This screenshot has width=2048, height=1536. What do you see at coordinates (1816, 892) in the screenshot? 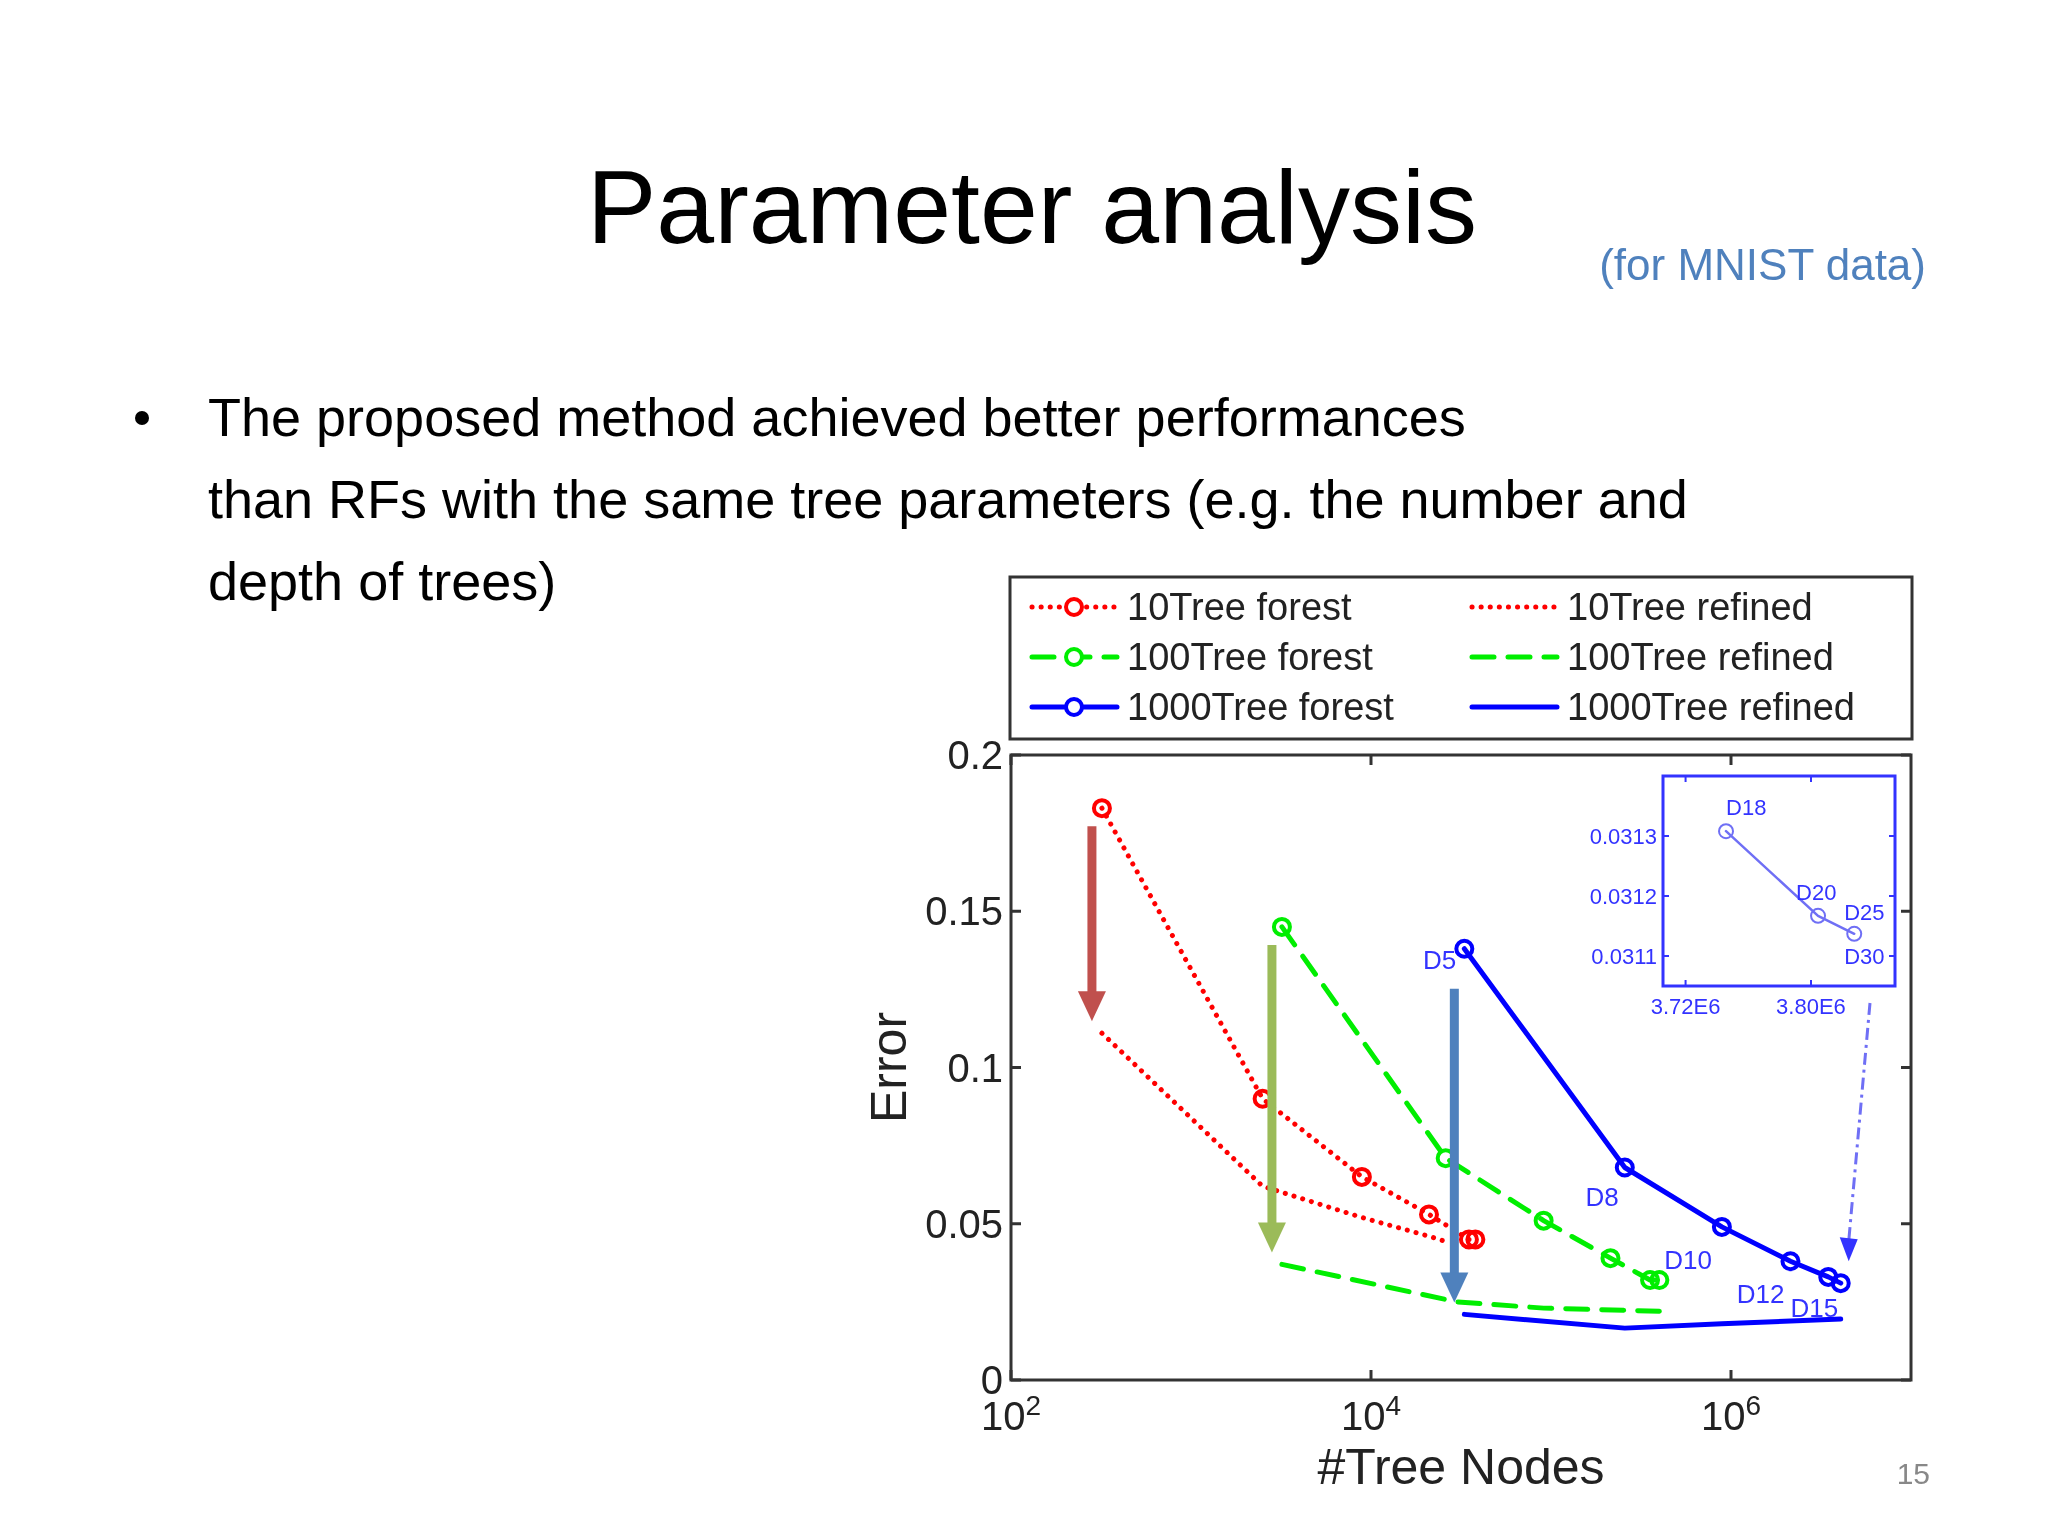
I see `annotation: D20` at bounding box center [1816, 892].